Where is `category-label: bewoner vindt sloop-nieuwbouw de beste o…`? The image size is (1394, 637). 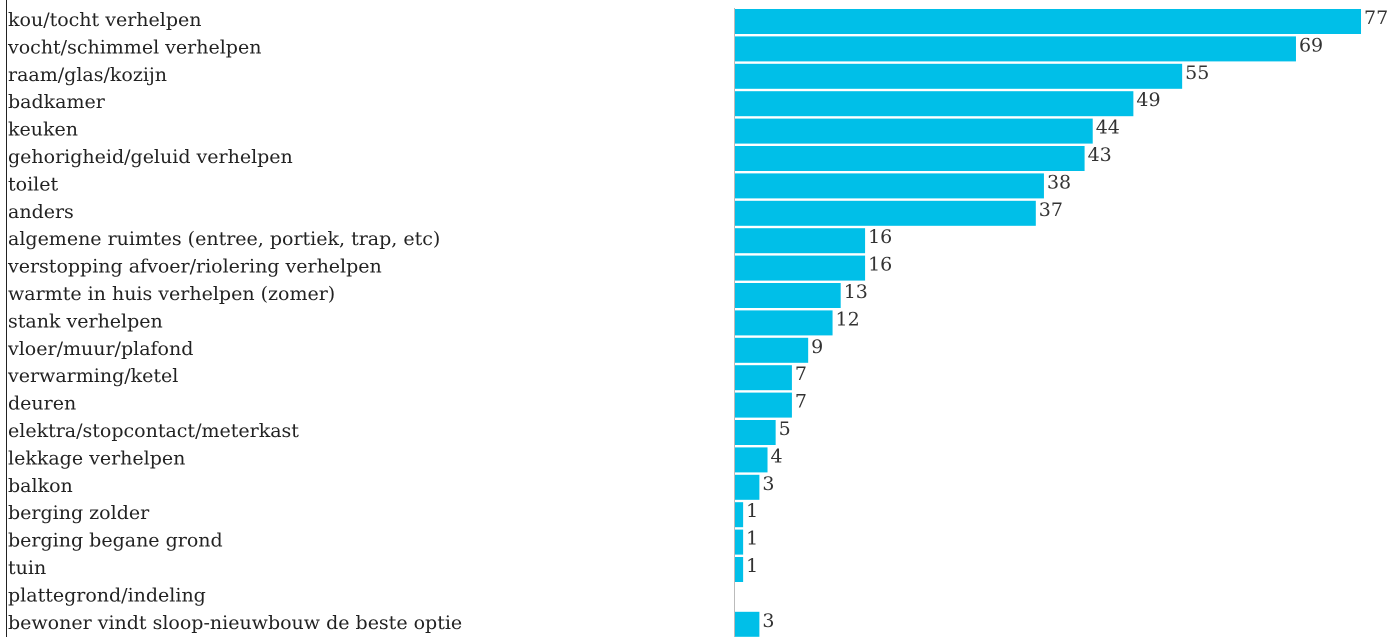 category-label: bewoner vindt sloop-nieuwbouw de beste o… is located at coordinates (235, 623).